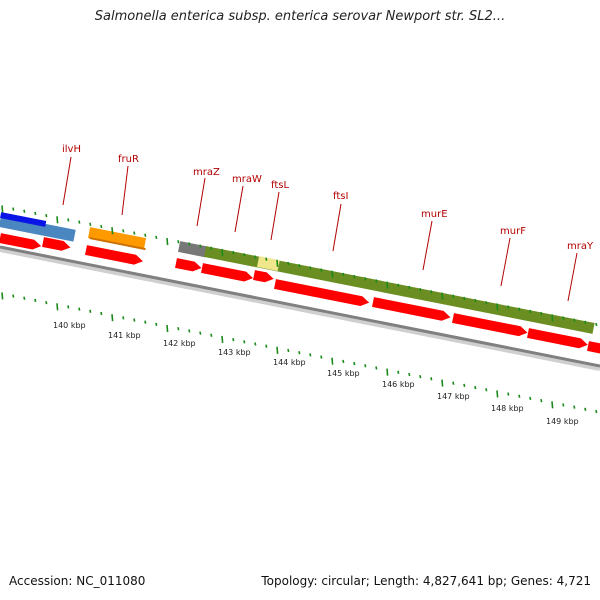  Describe the element at coordinates (275, 216) in the screenshot. I see `ftsL-leader-line` at that location.